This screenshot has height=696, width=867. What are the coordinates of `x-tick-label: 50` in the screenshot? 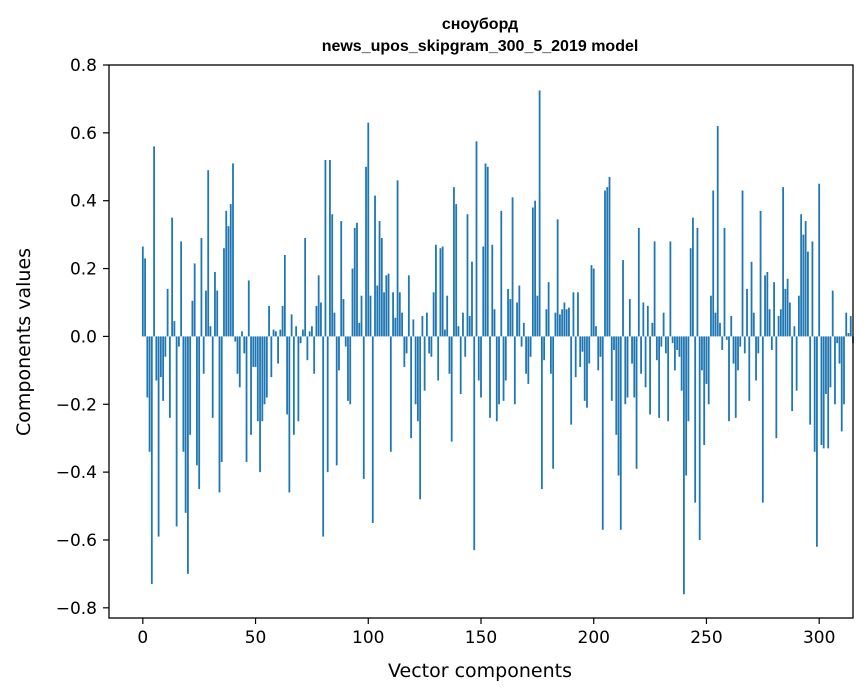 It's located at (256, 638).